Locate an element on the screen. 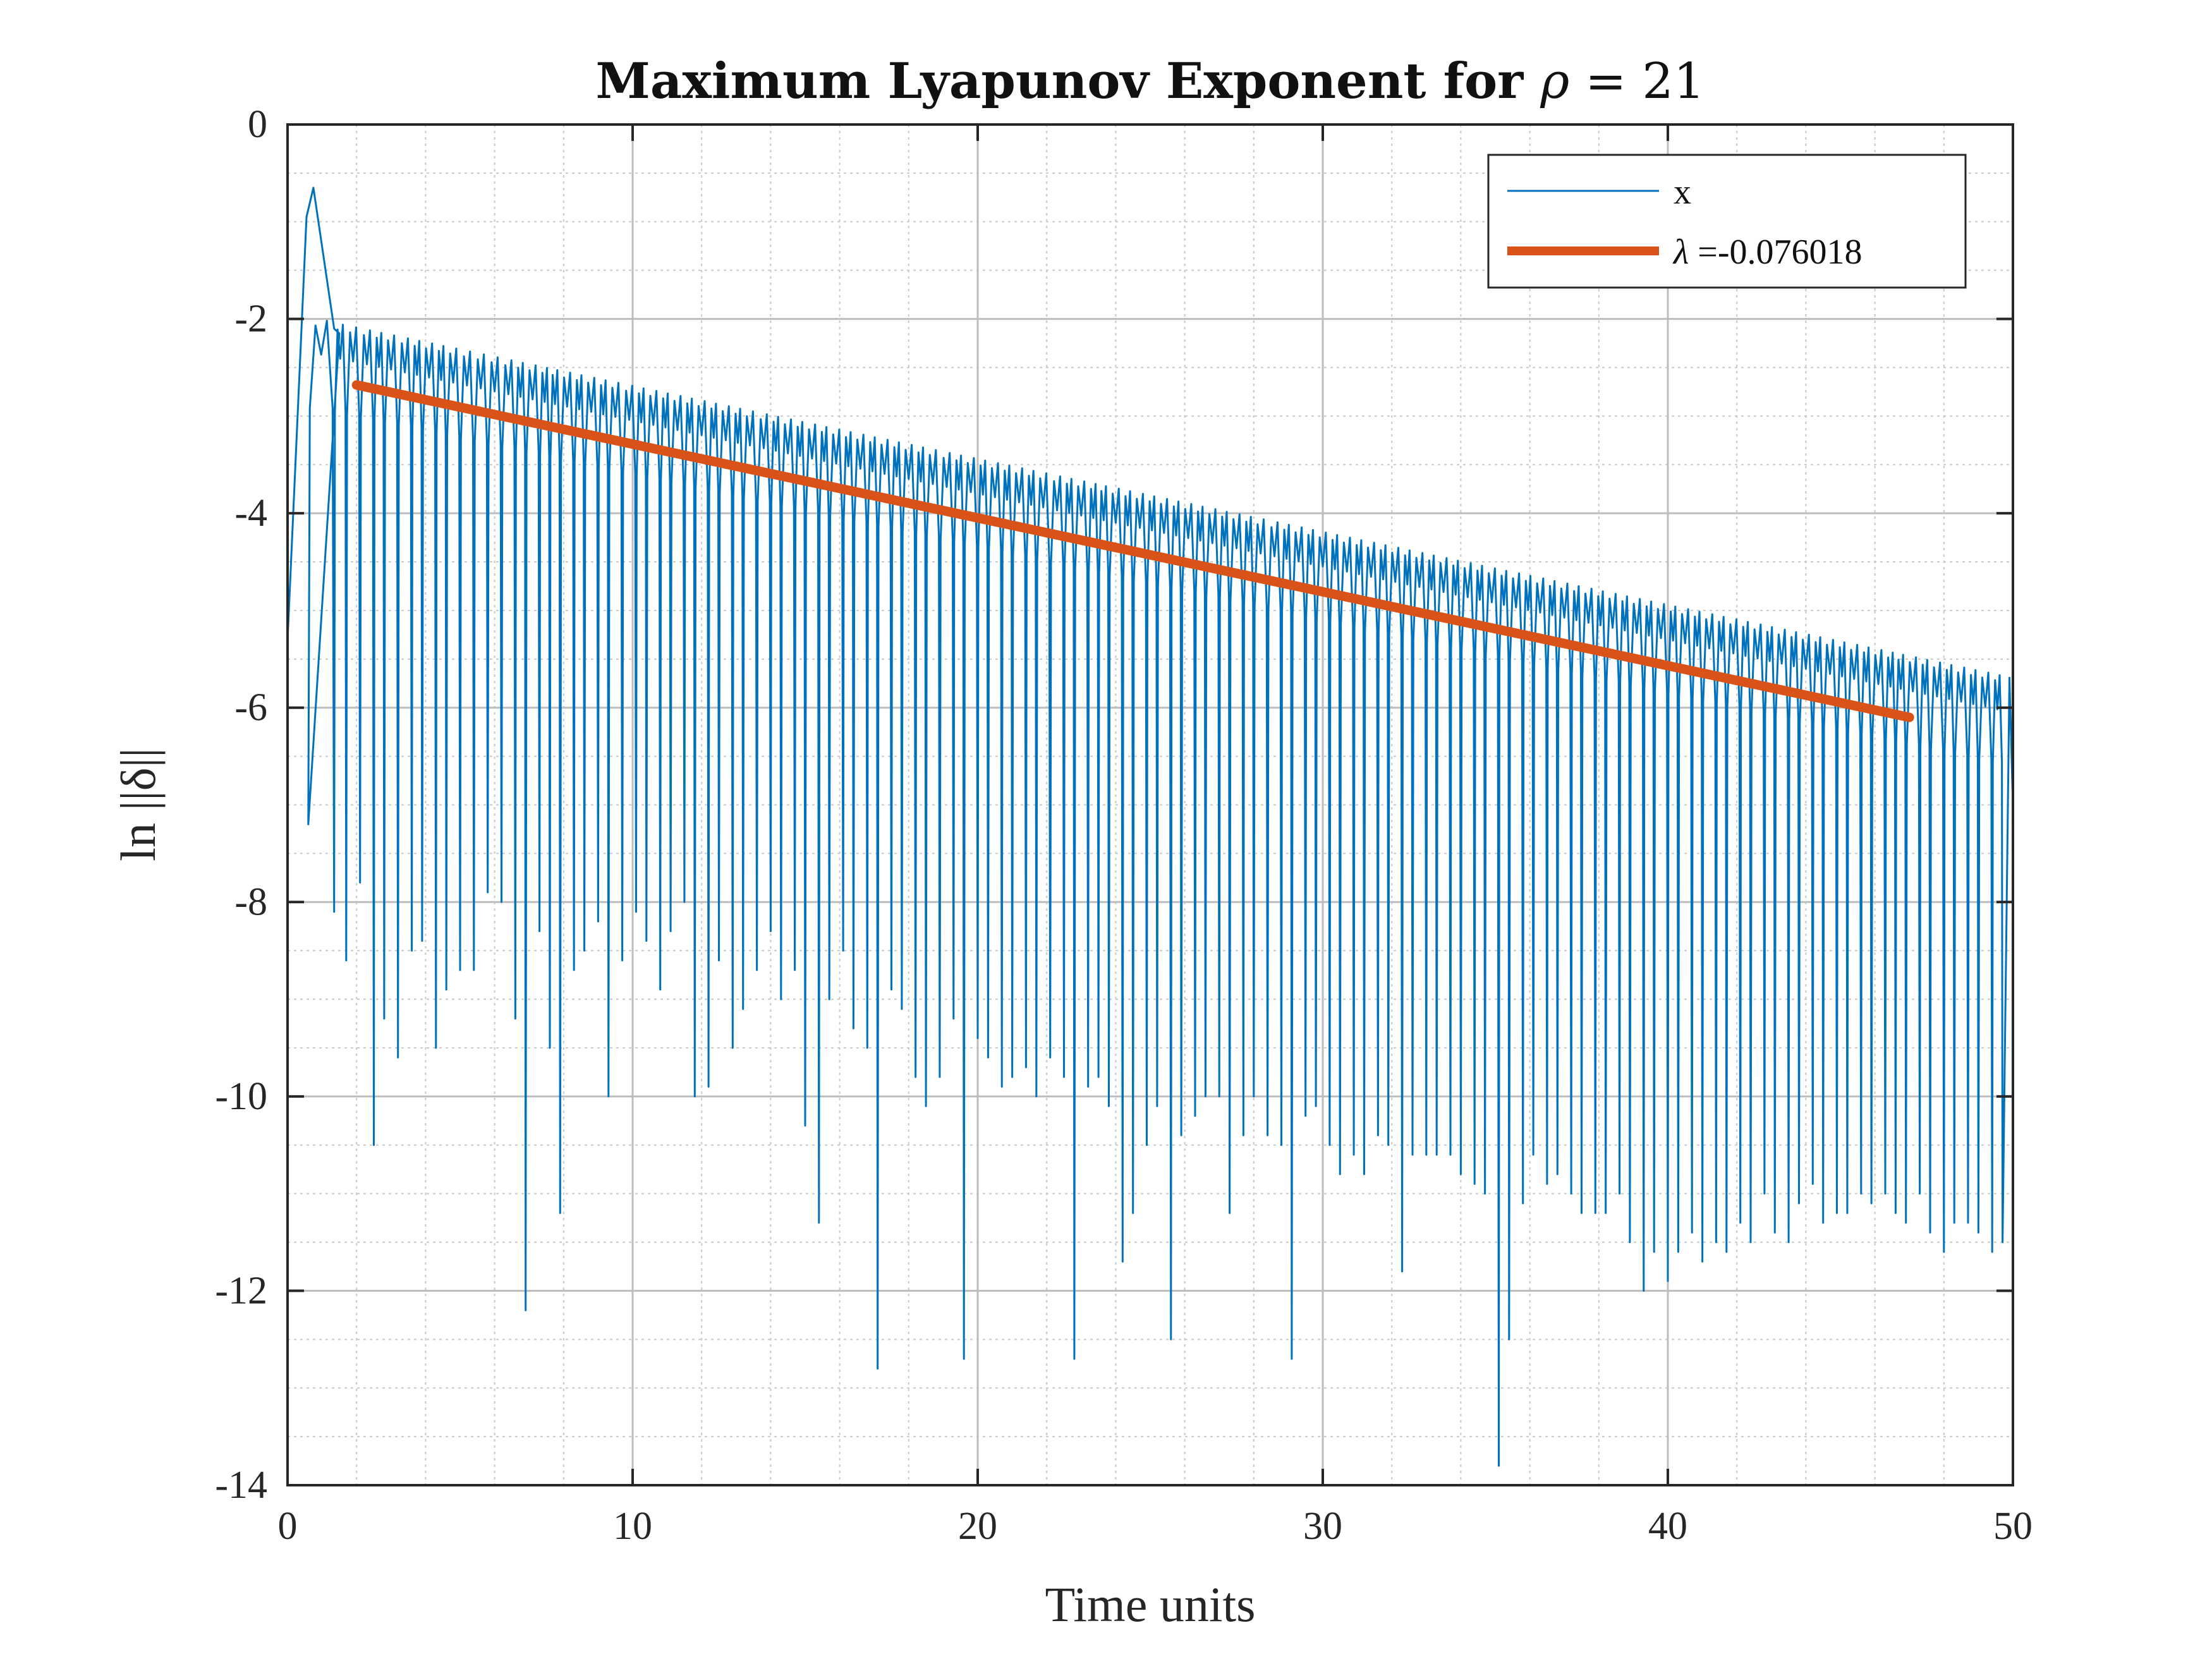 This screenshot has width=2212, height=1659. x-tick-label: 30 is located at coordinates (1322, 1526).